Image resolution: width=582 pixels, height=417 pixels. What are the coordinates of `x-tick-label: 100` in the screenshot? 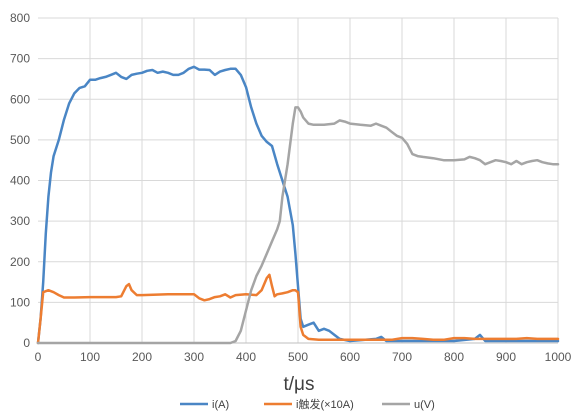 It's located at (90, 357).